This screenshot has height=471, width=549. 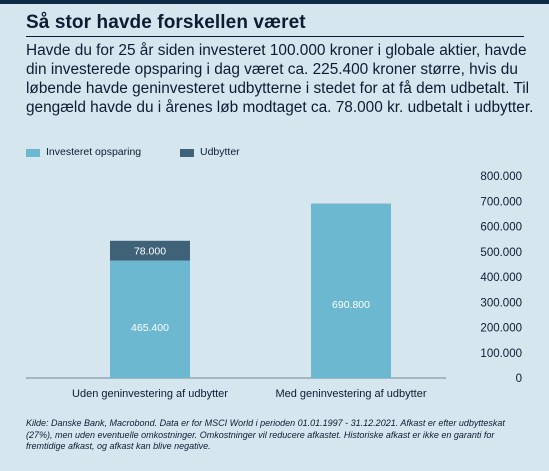 I want to click on y-tick-label: 800.000, so click(x=501, y=177).